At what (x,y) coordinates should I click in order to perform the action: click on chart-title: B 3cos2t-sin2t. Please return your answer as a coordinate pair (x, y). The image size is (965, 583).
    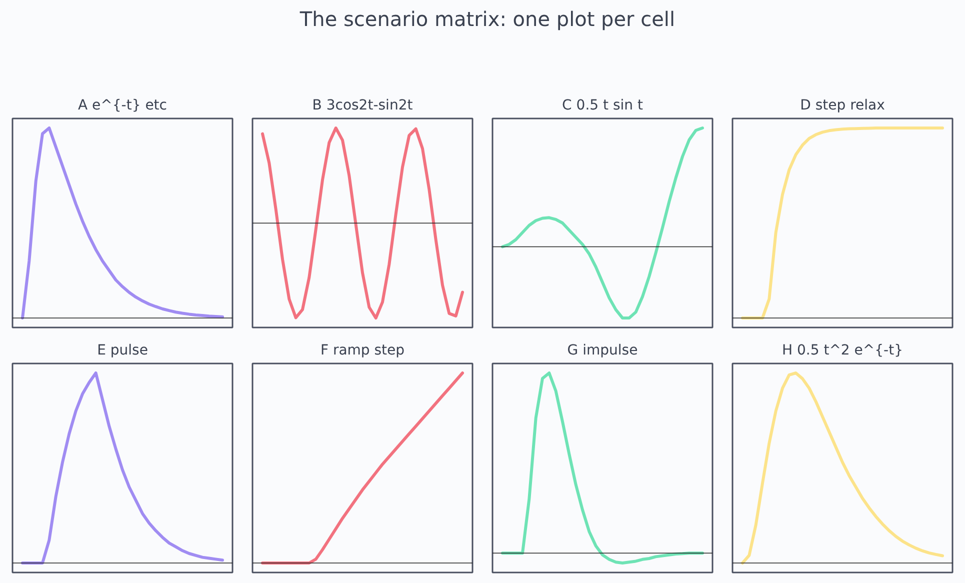
    Looking at the image, I should click on (363, 106).